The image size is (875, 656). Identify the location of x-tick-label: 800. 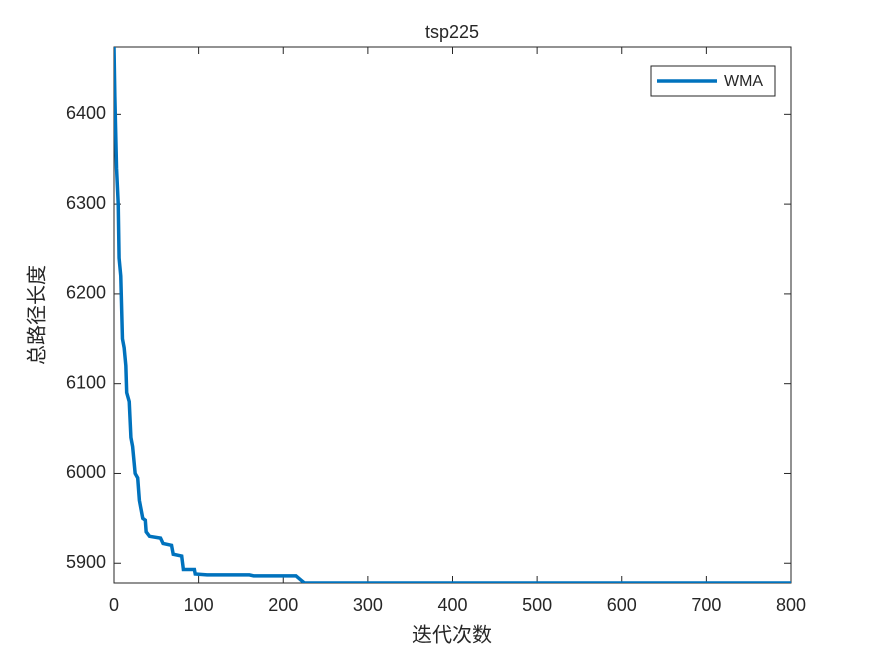
(791, 605).